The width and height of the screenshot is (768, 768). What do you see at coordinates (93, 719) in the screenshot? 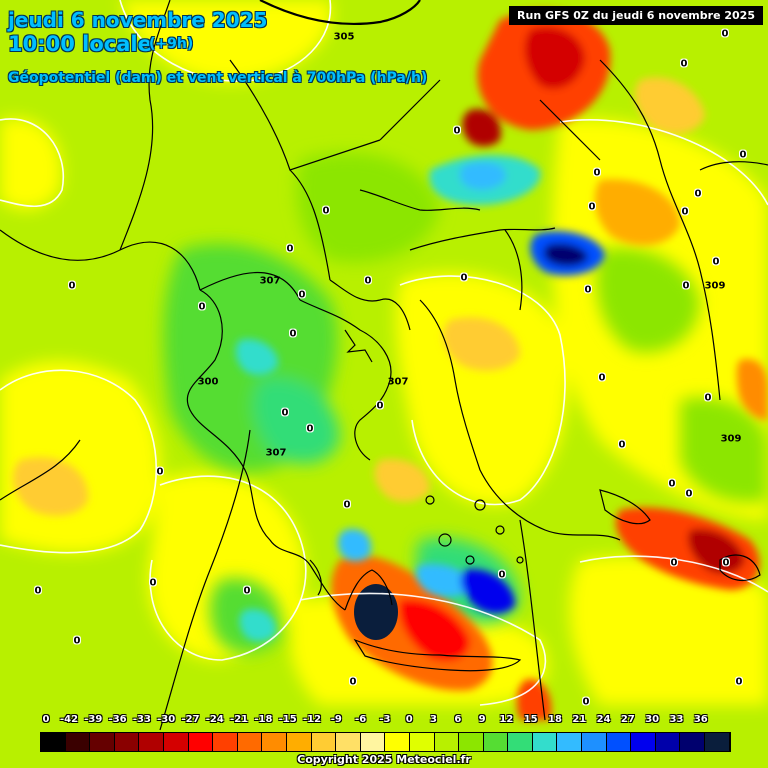
I see `legend-tick-label: -39` at bounding box center [93, 719].